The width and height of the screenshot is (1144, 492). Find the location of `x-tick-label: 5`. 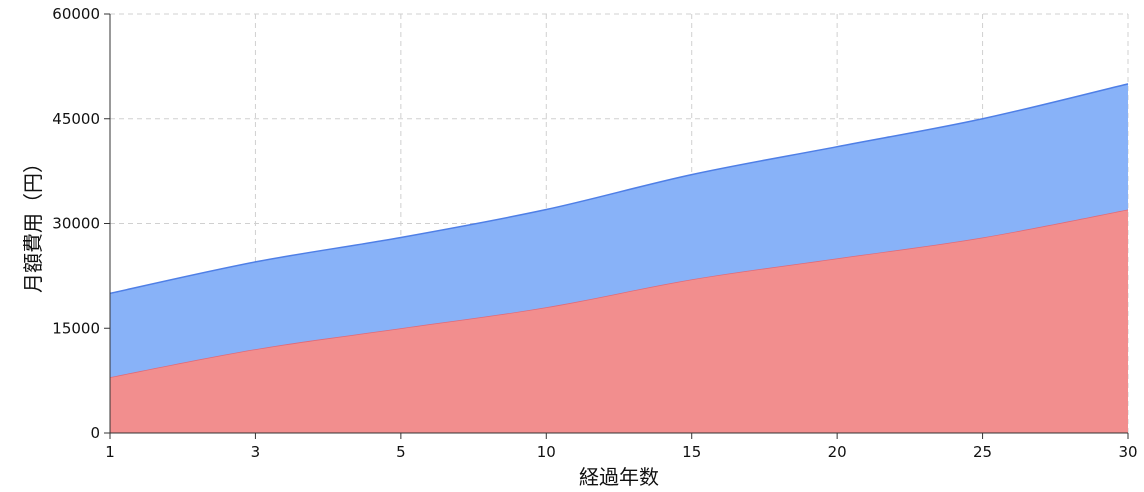

x-tick-label: 5 is located at coordinates (401, 452).